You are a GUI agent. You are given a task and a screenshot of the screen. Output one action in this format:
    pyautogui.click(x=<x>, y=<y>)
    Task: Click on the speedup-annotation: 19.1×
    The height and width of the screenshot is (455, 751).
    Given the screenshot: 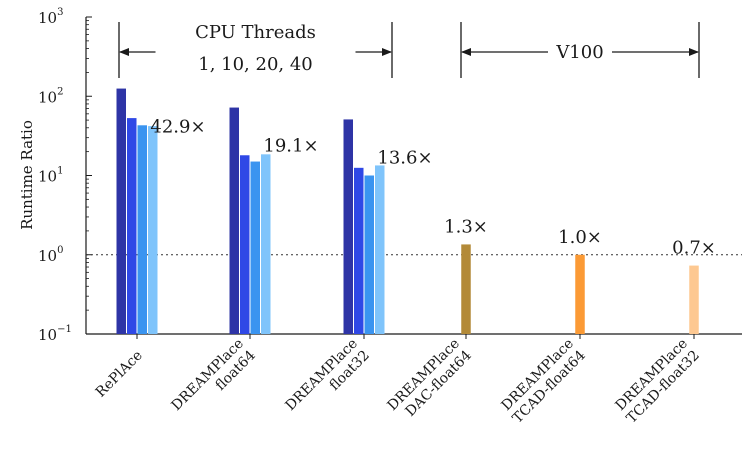 What is the action you would take?
    pyautogui.click(x=290, y=146)
    